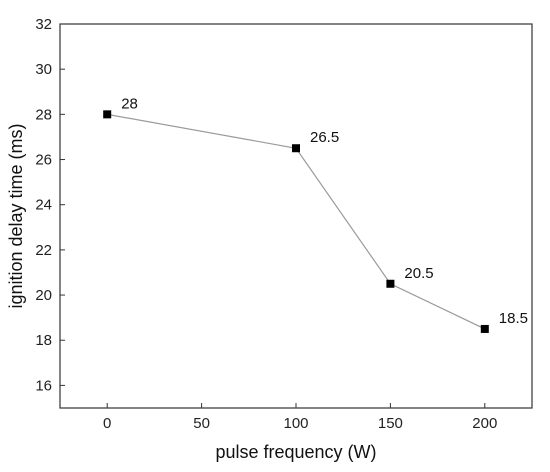 This screenshot has height=472, width=550. Describe the element at coordinates (295, 423) in the screenshot. I see `x-tick-label: 100` at that location.